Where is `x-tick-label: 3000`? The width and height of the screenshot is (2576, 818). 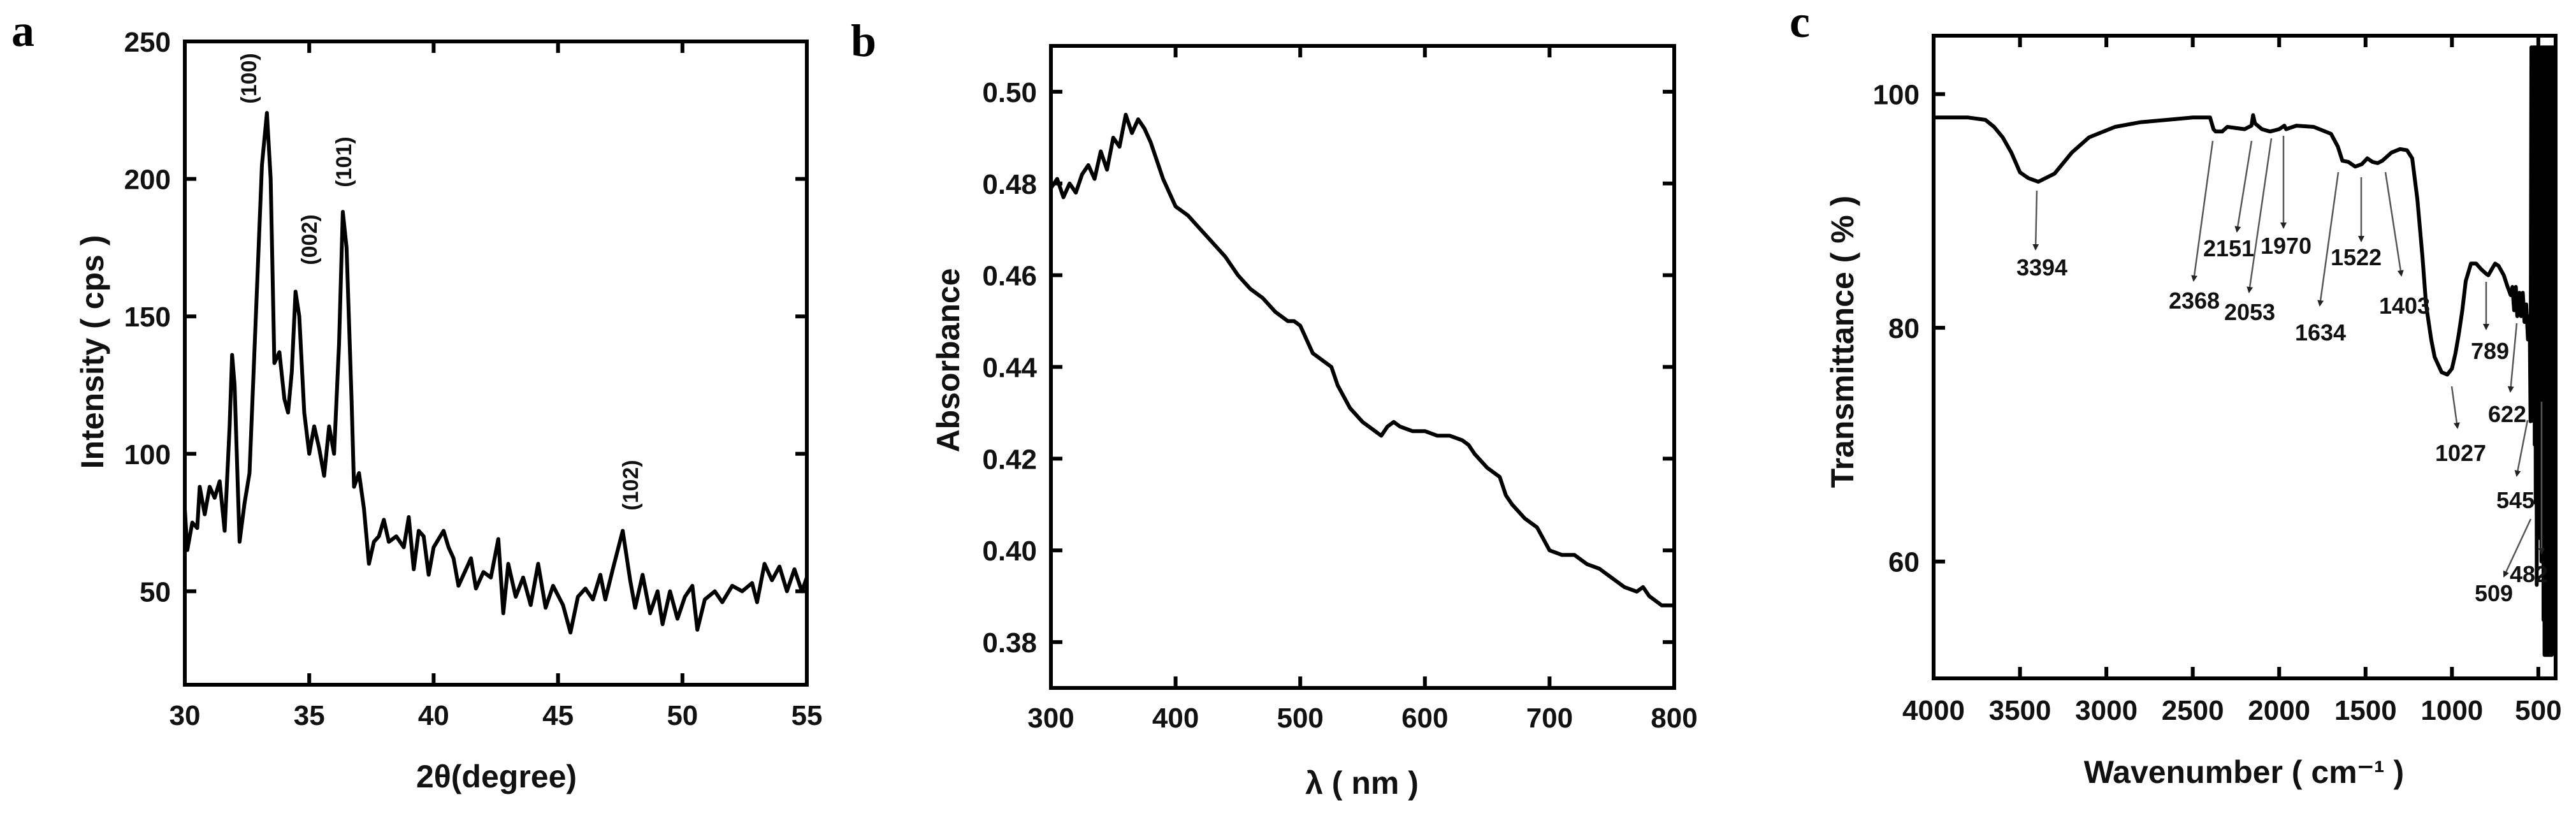
x-tick-label: 3000 is located at coordinates (2106, 711).